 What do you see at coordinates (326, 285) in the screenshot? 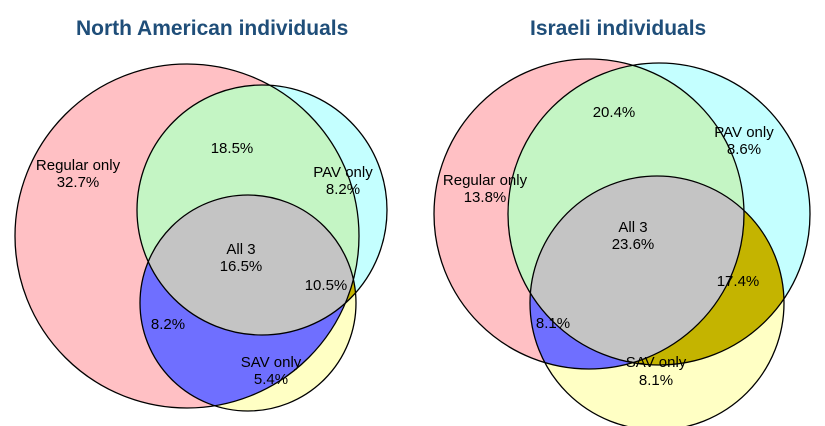
I see `pav-sav-value: 10.5%` at bounding box center [326, 285].